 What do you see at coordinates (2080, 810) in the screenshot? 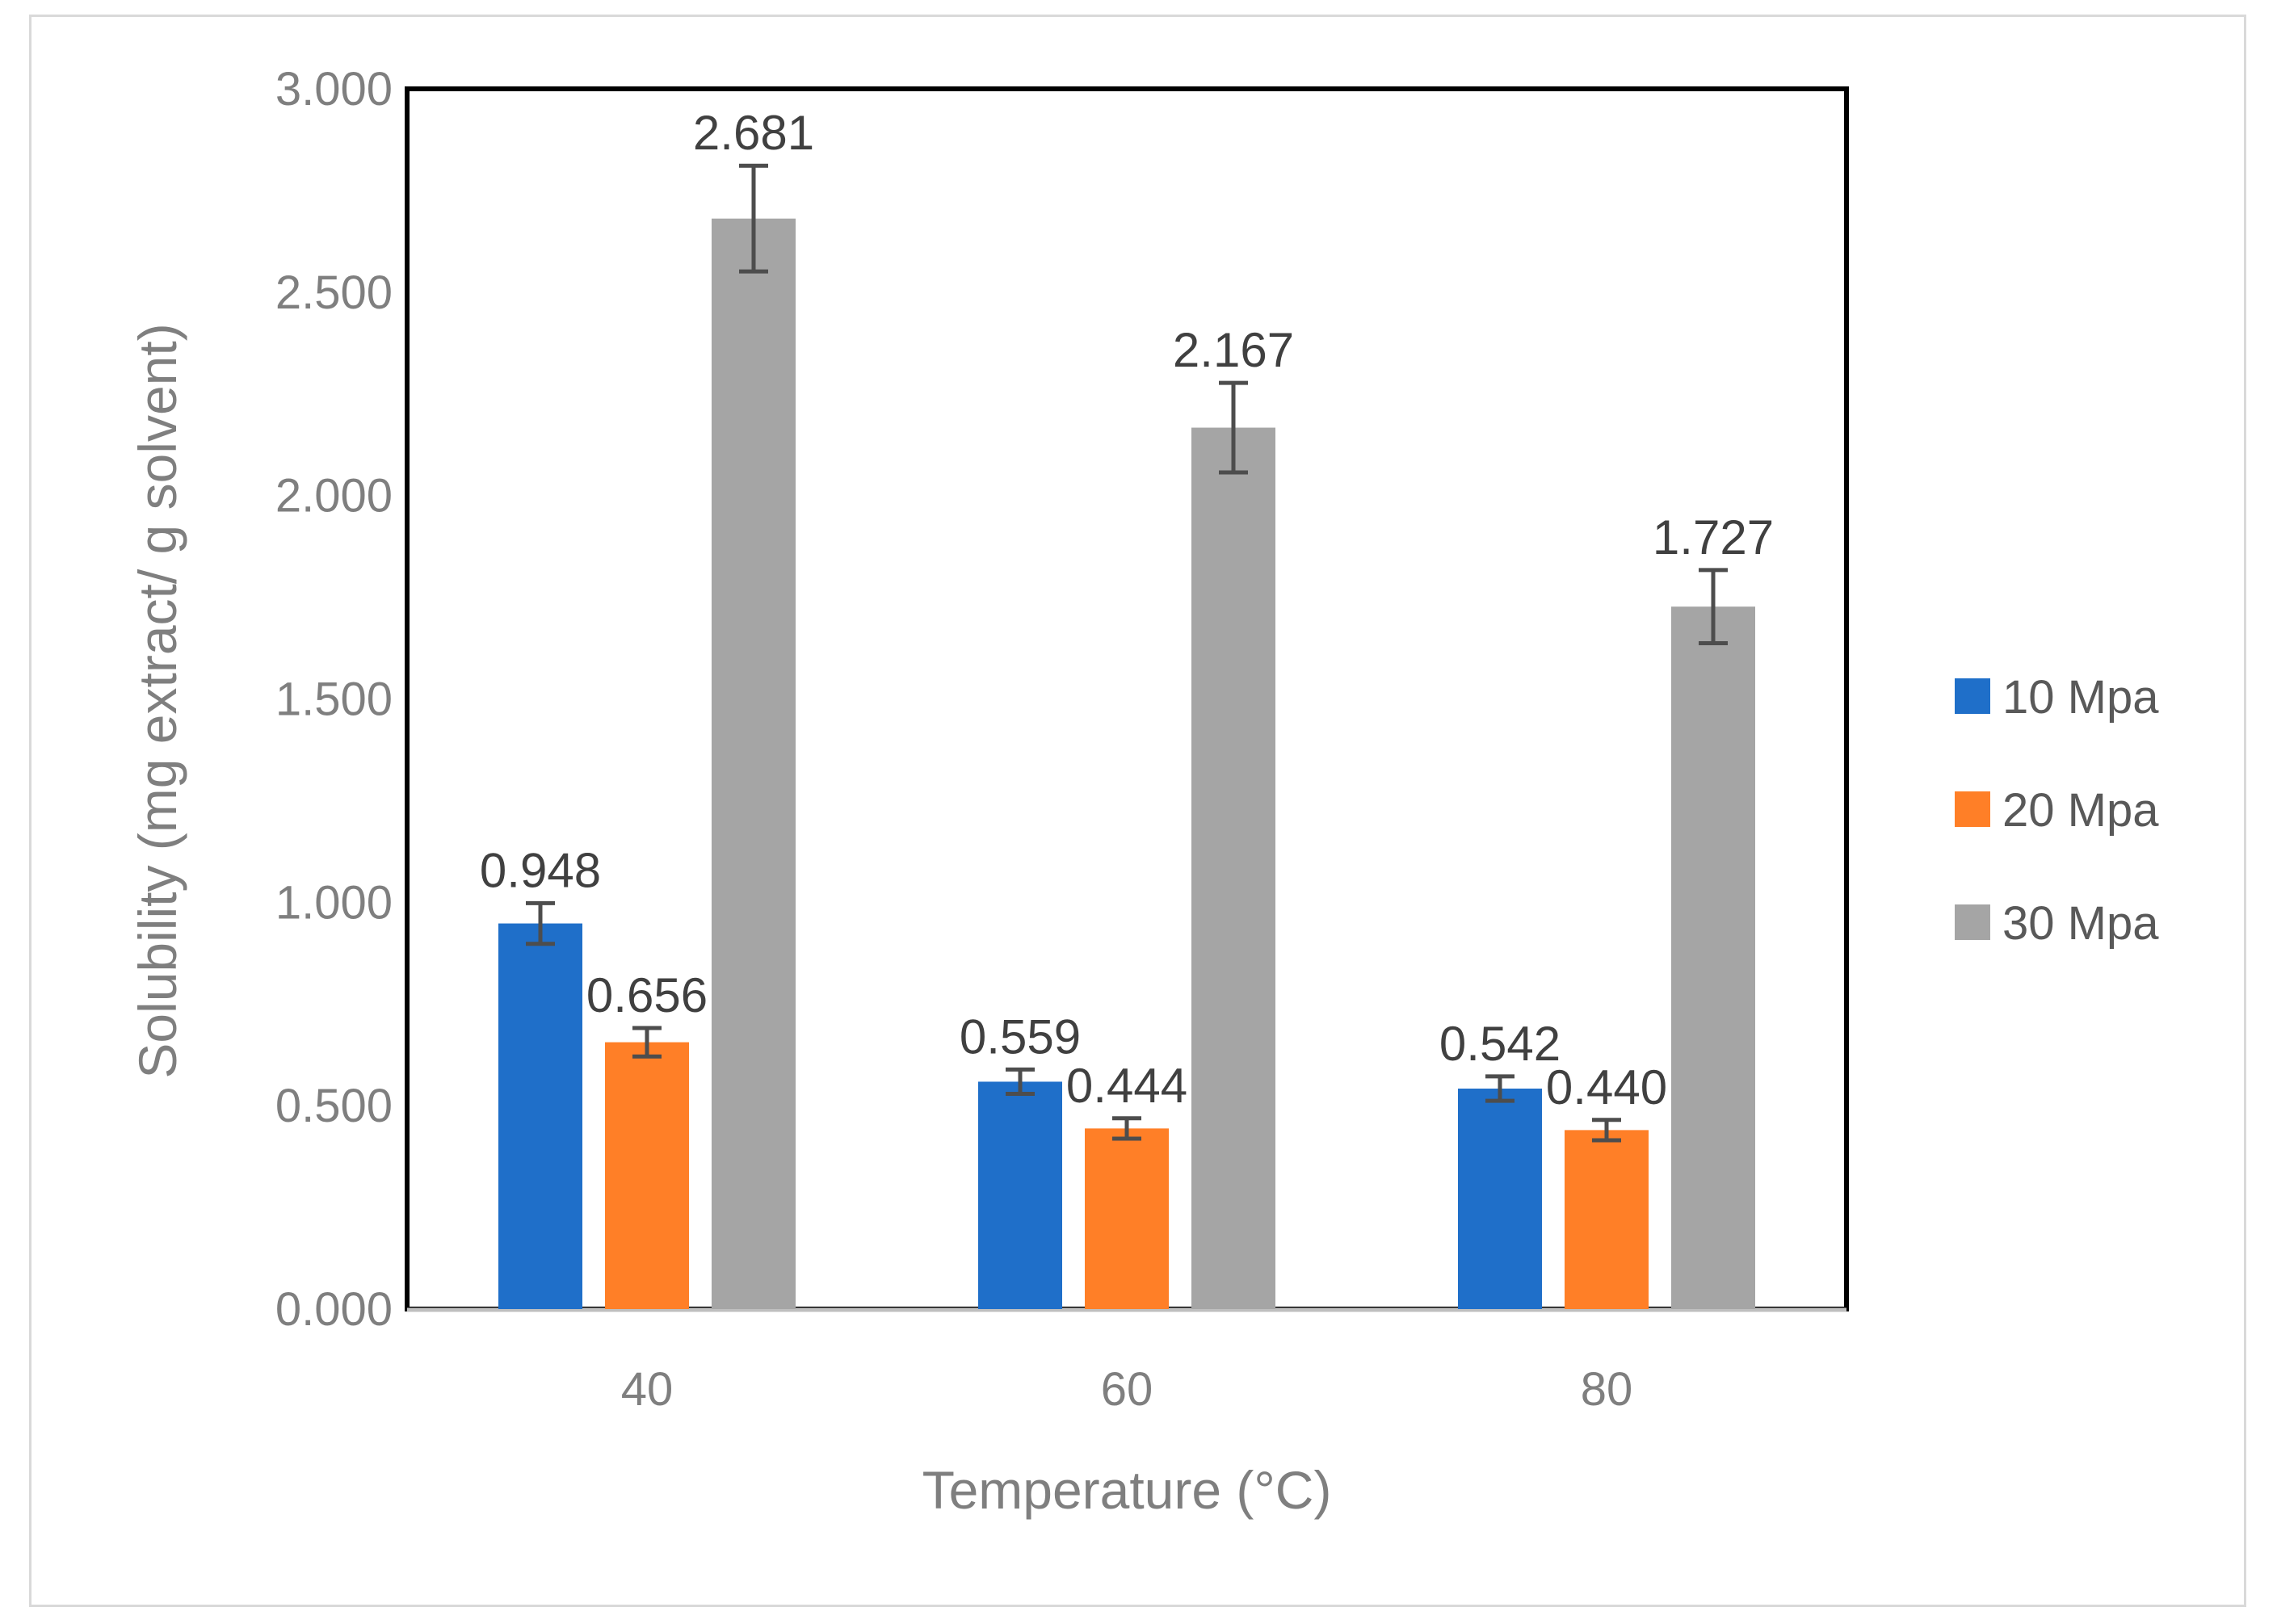
I see `legend-label: 20 Mpa` at bounding box center [2080, 810].